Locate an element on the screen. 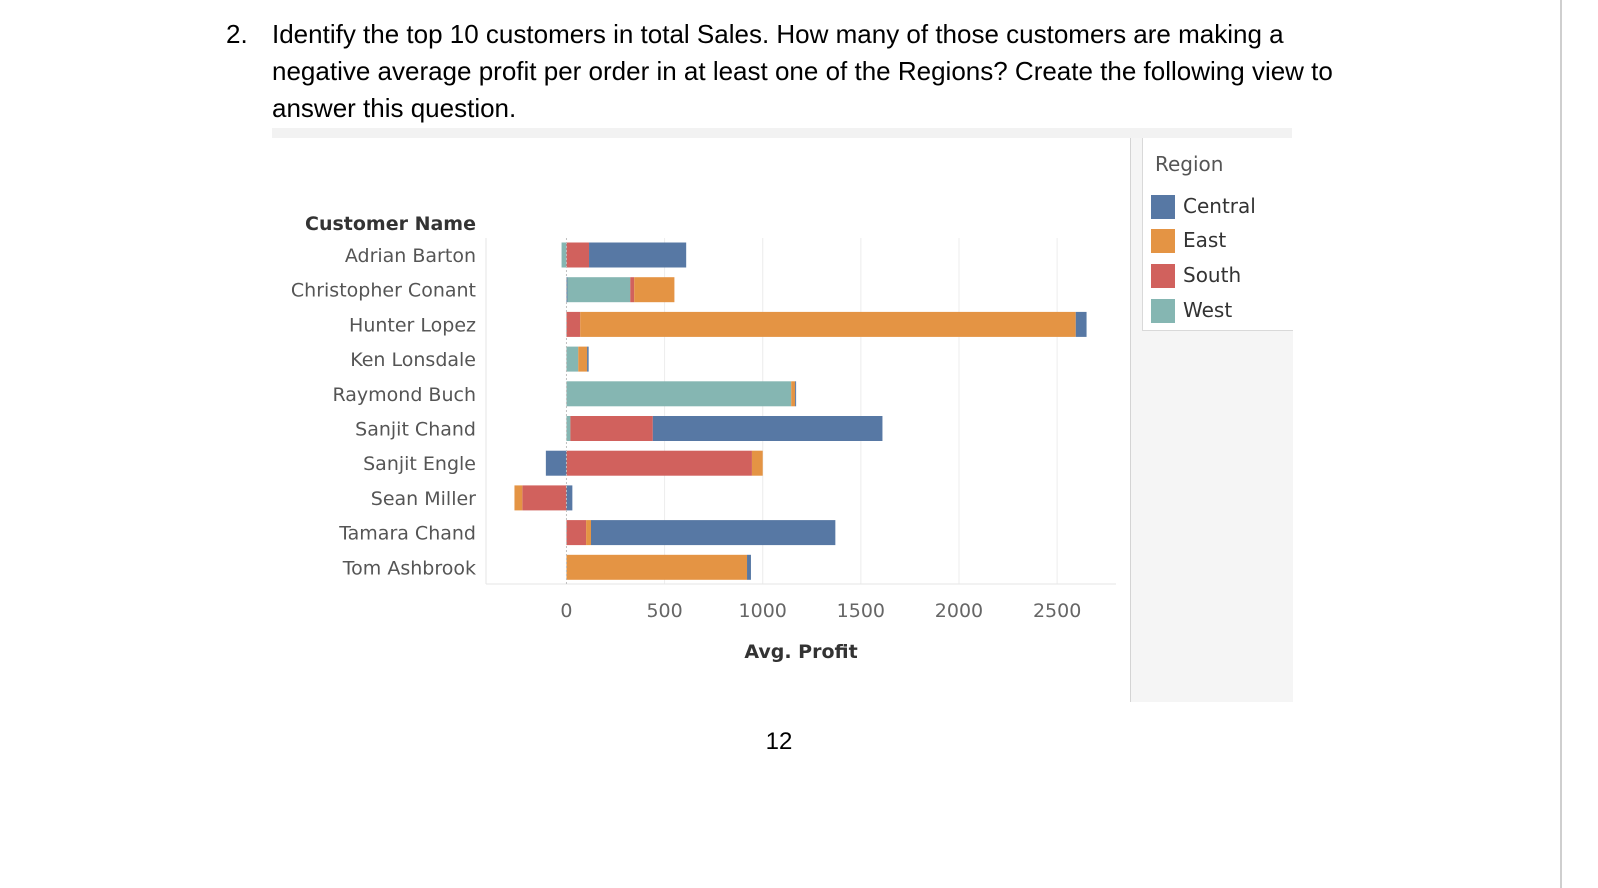 The image size is (1598, 888). page-number: 12 is located at coordinates (779, 741).